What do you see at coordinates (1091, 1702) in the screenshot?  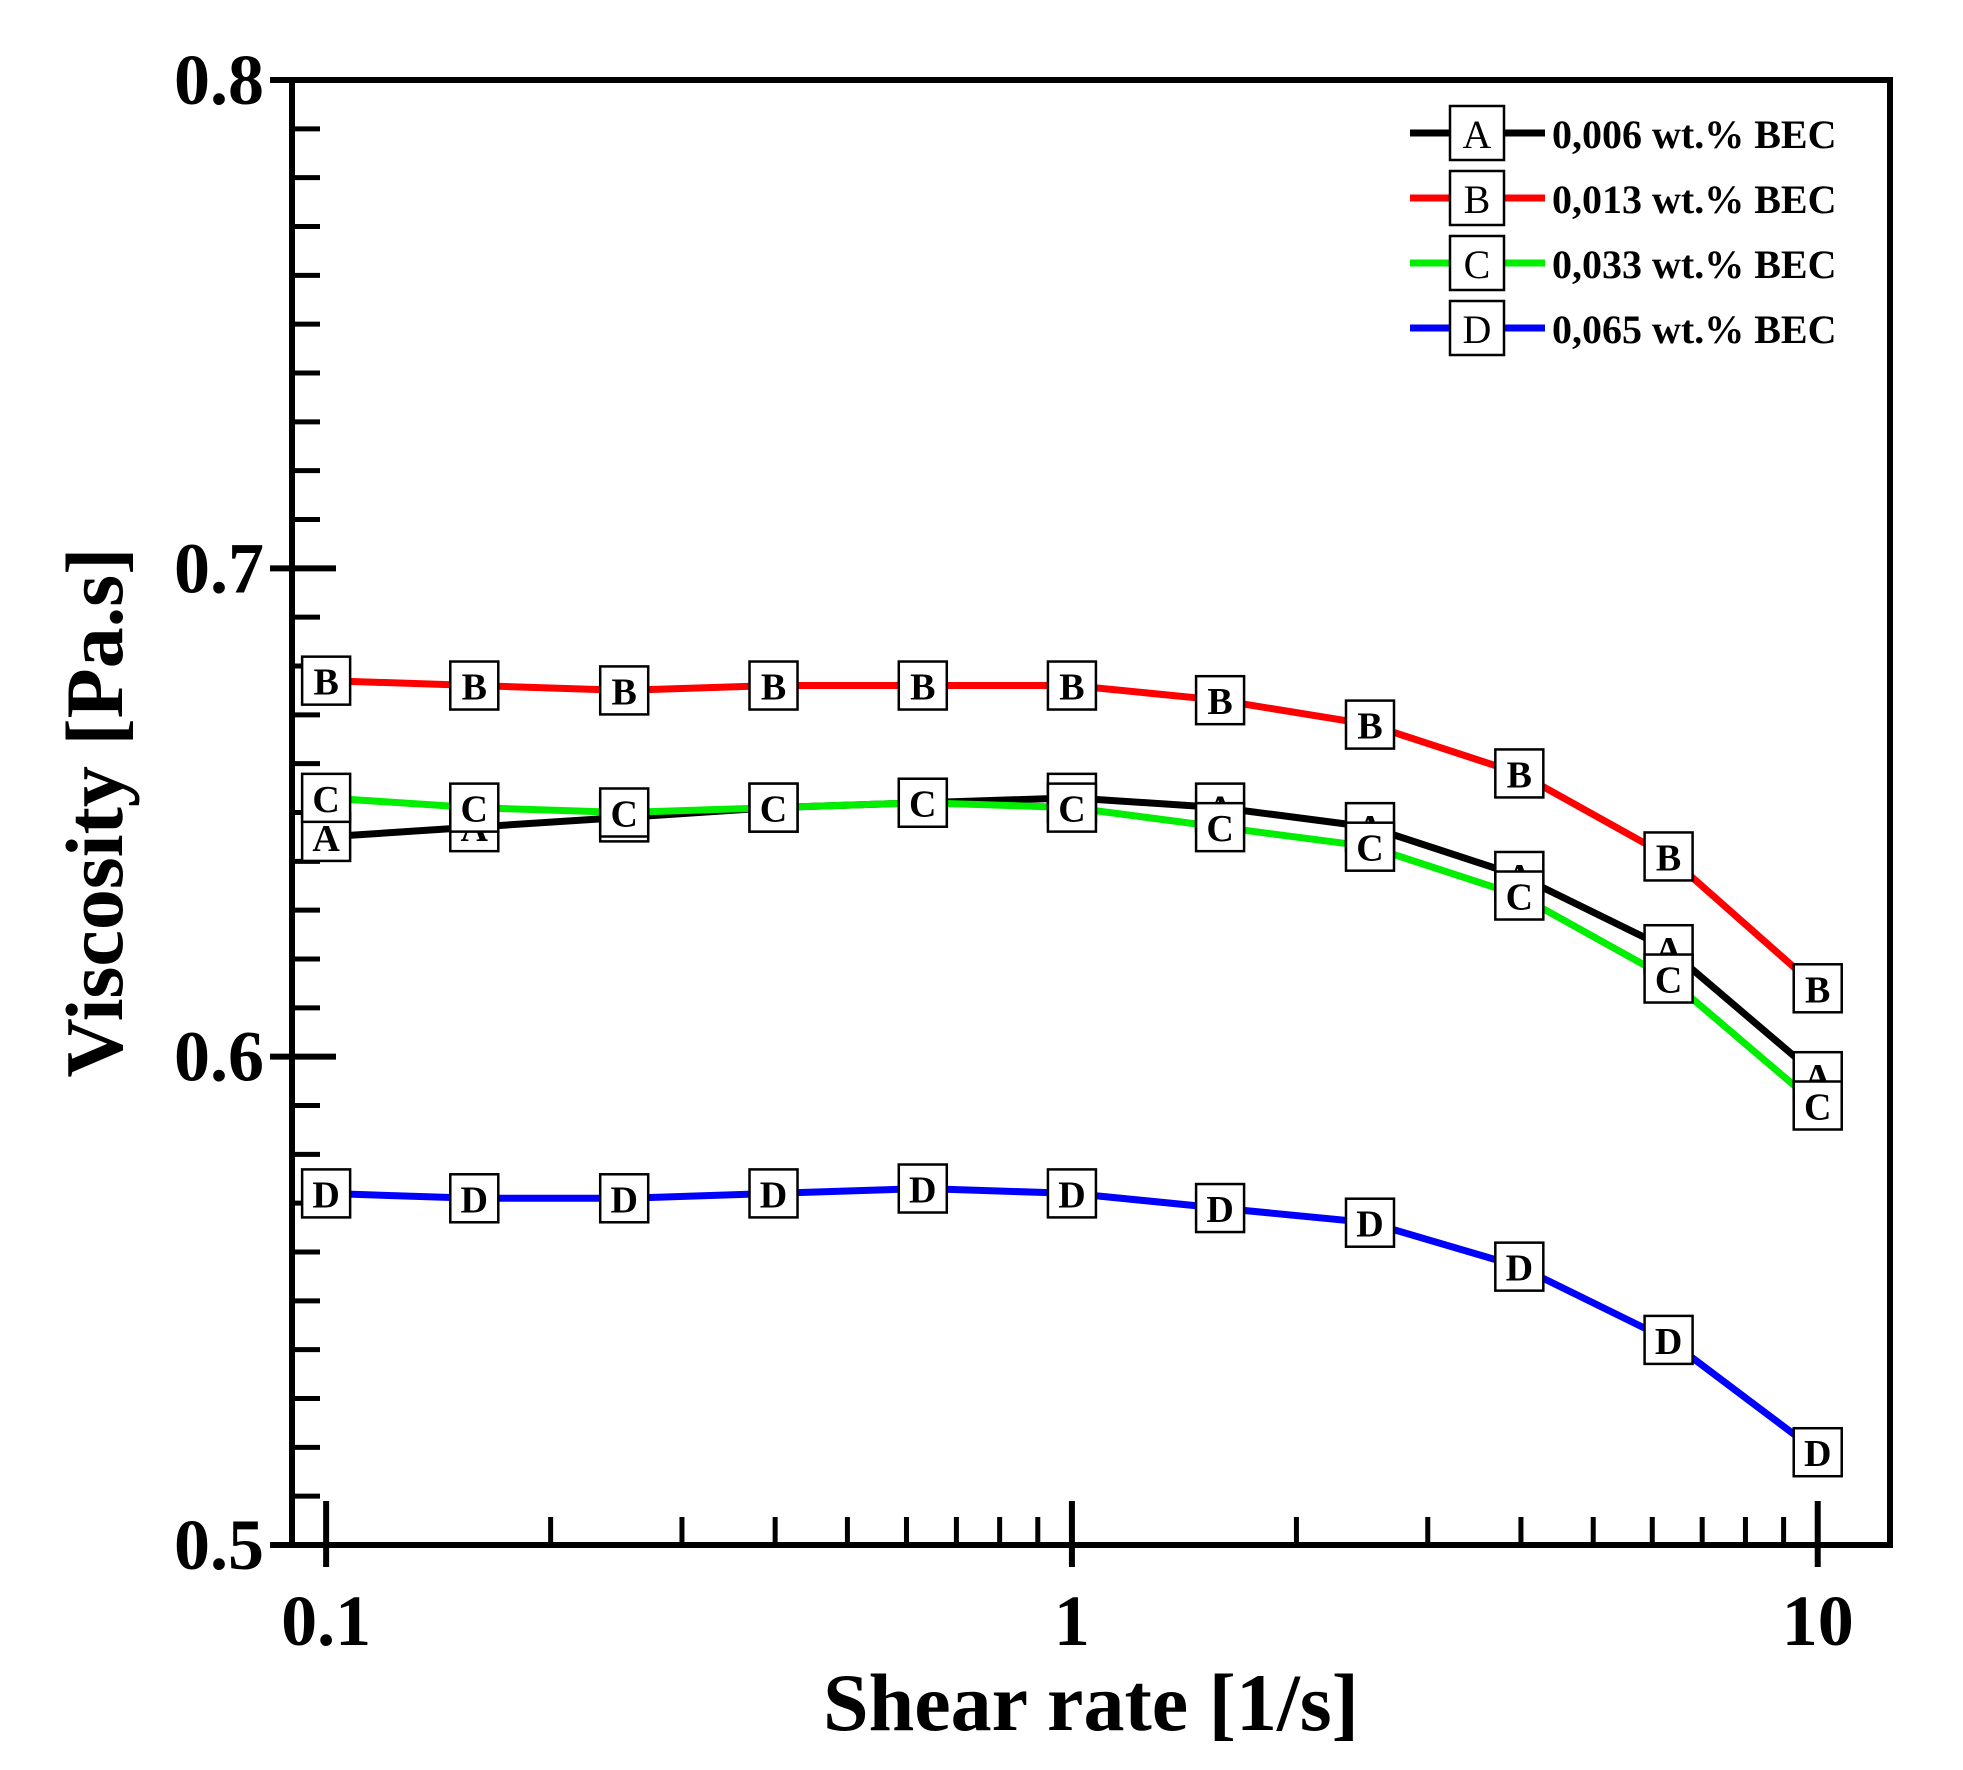 I see `x-axis-title: Shear rate [1/s]` at bounding box center [1091, 1702].